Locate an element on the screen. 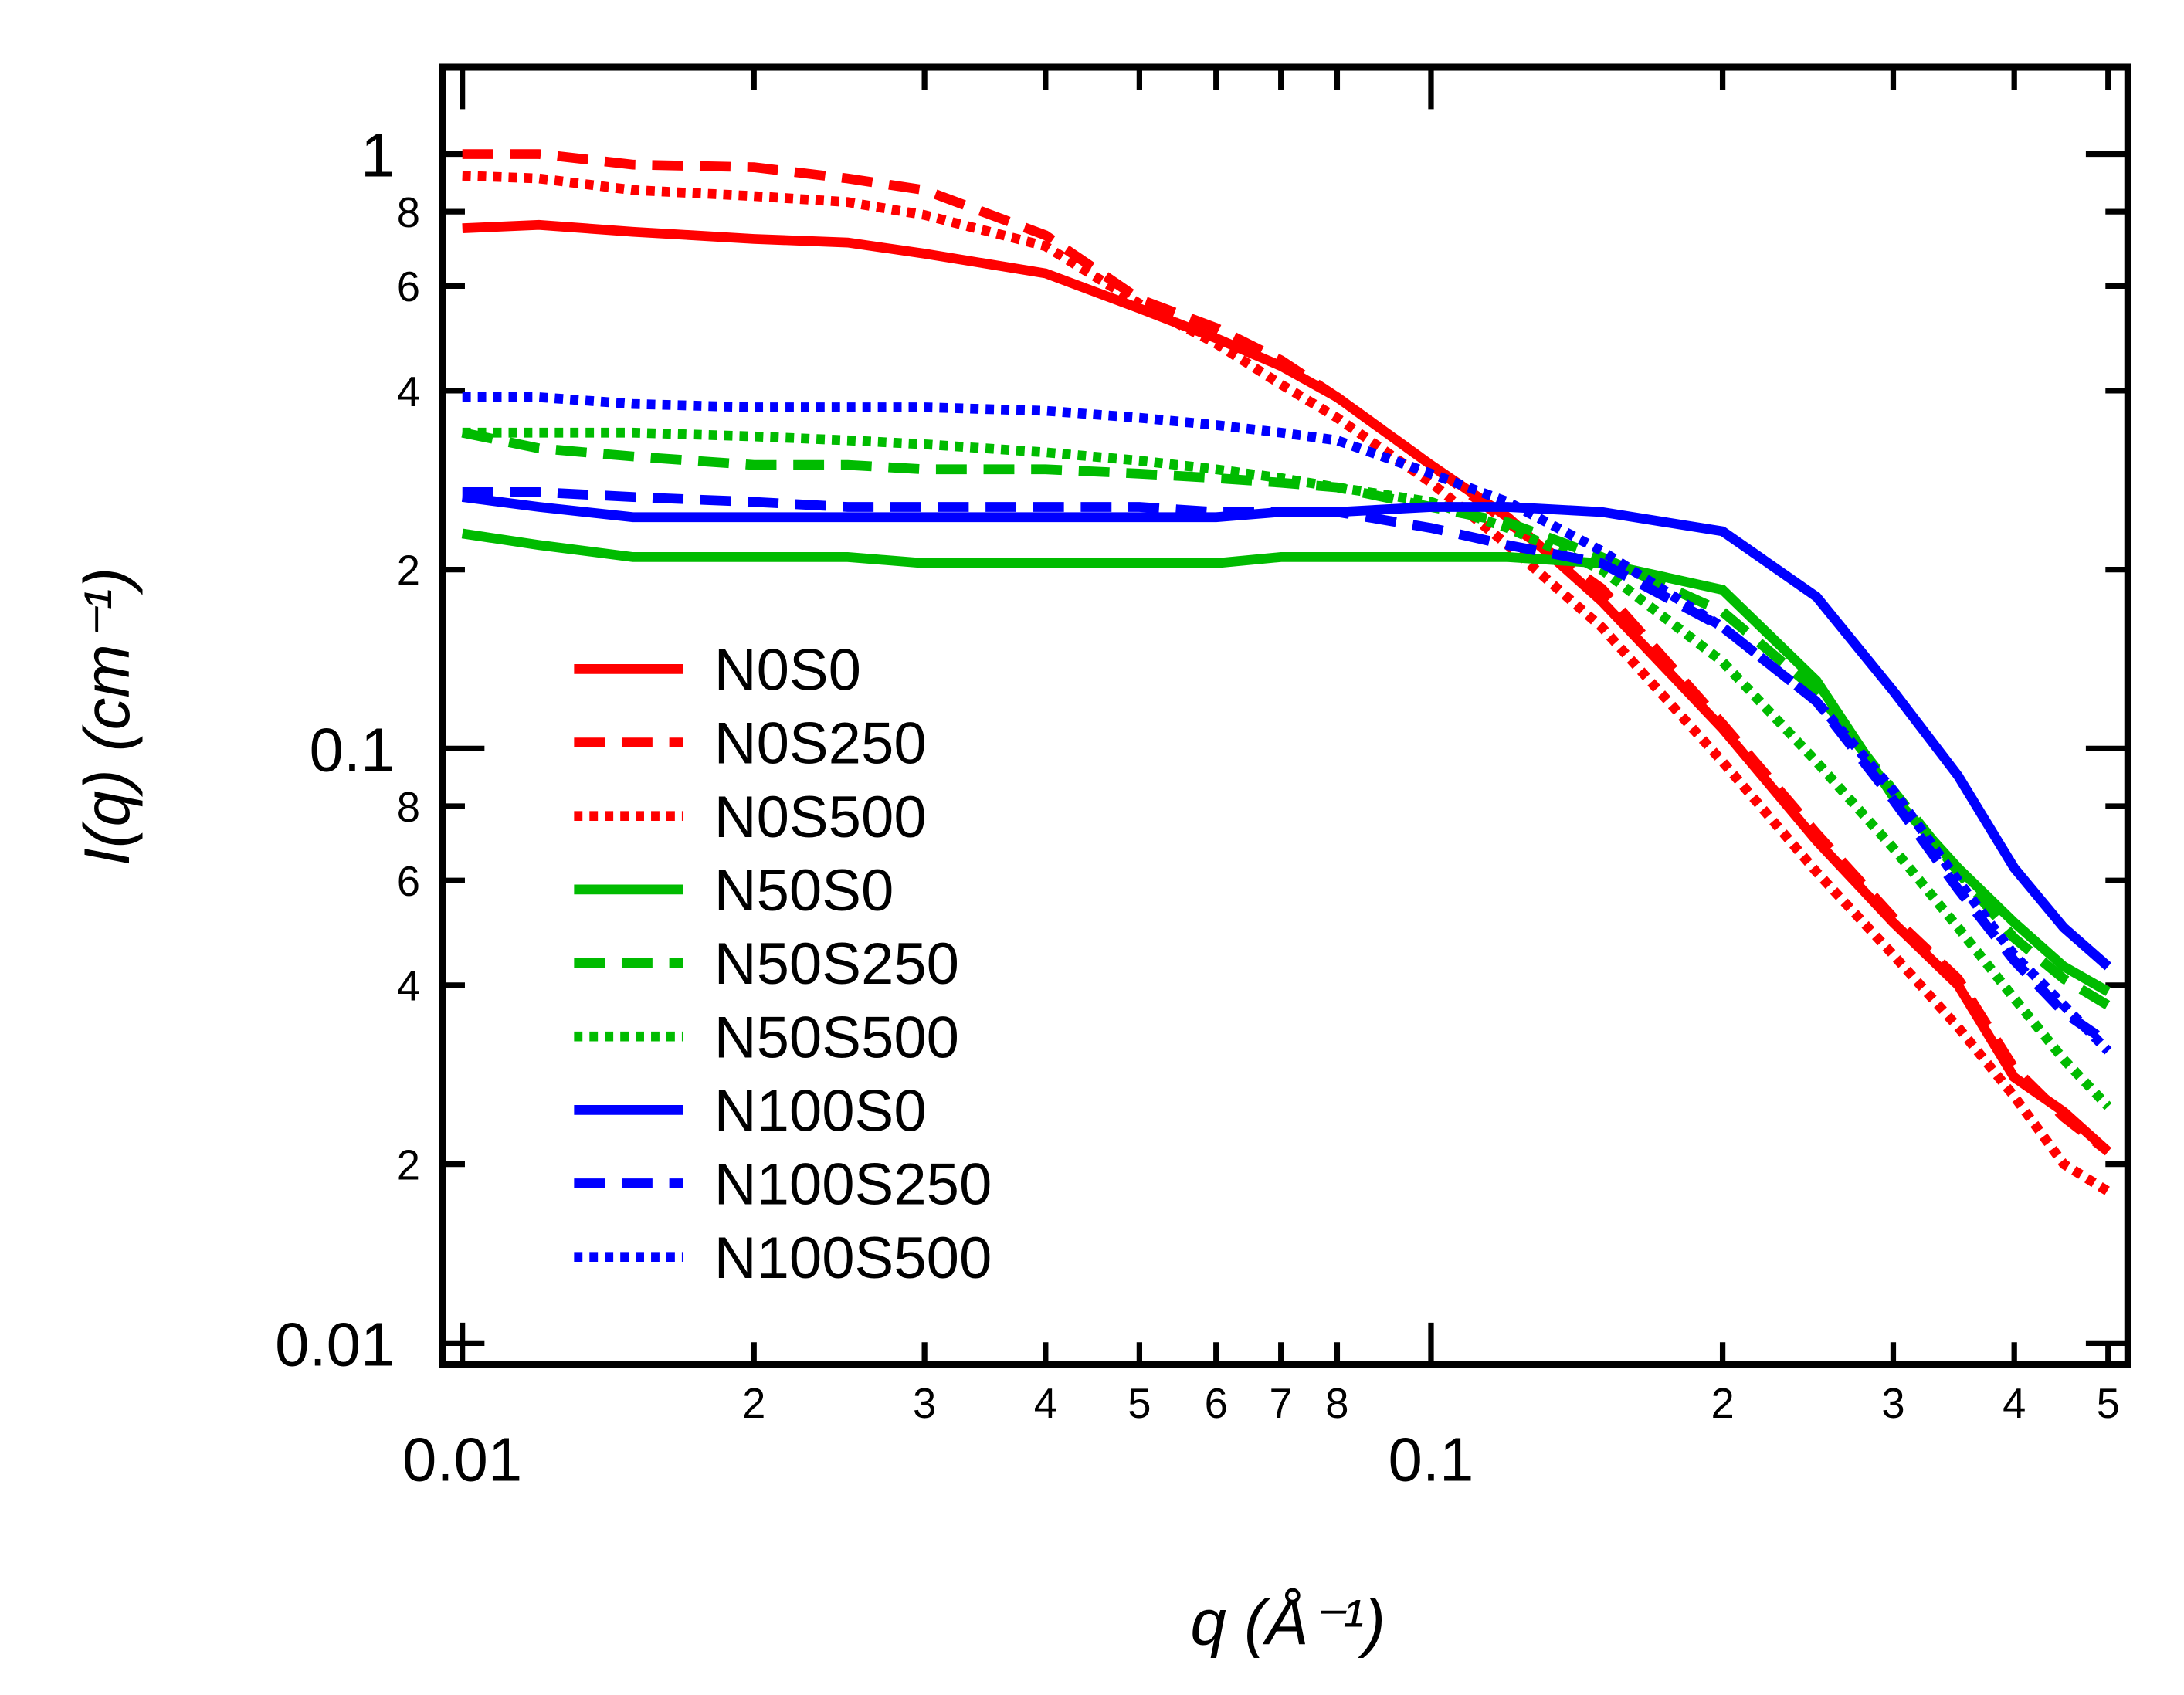  y-axis-label: I(q) (cm⁻¹) is located at coordinates (107, 717).